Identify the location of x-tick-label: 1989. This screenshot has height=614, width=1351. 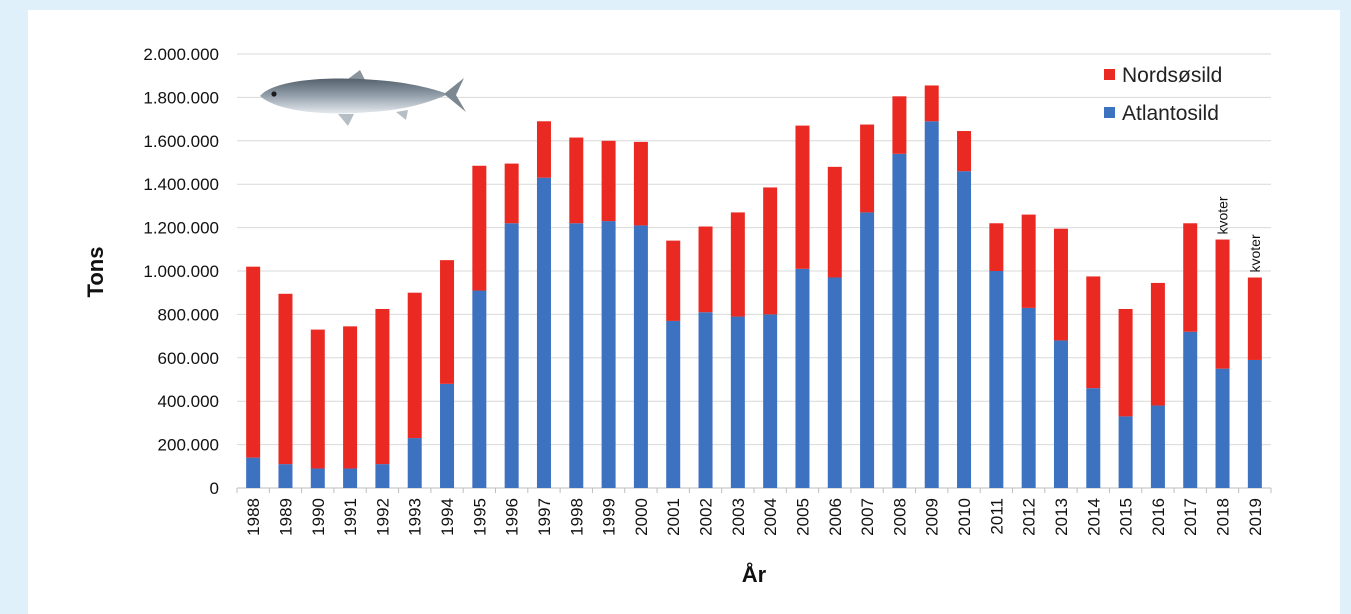
(285, 517).